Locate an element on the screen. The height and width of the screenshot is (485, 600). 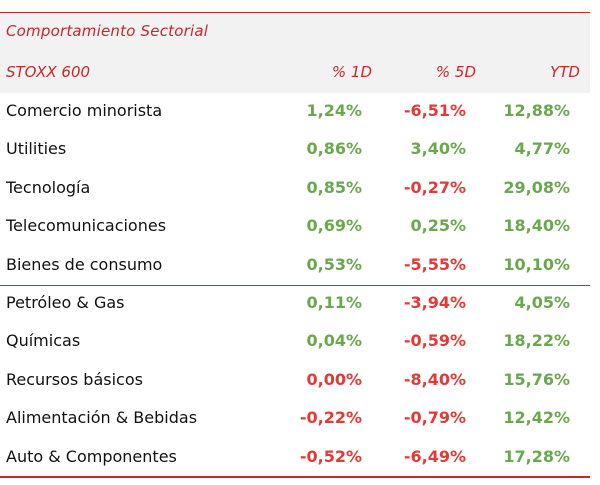
sector-name: Comercio minorista is located at coordinates (84, 110).